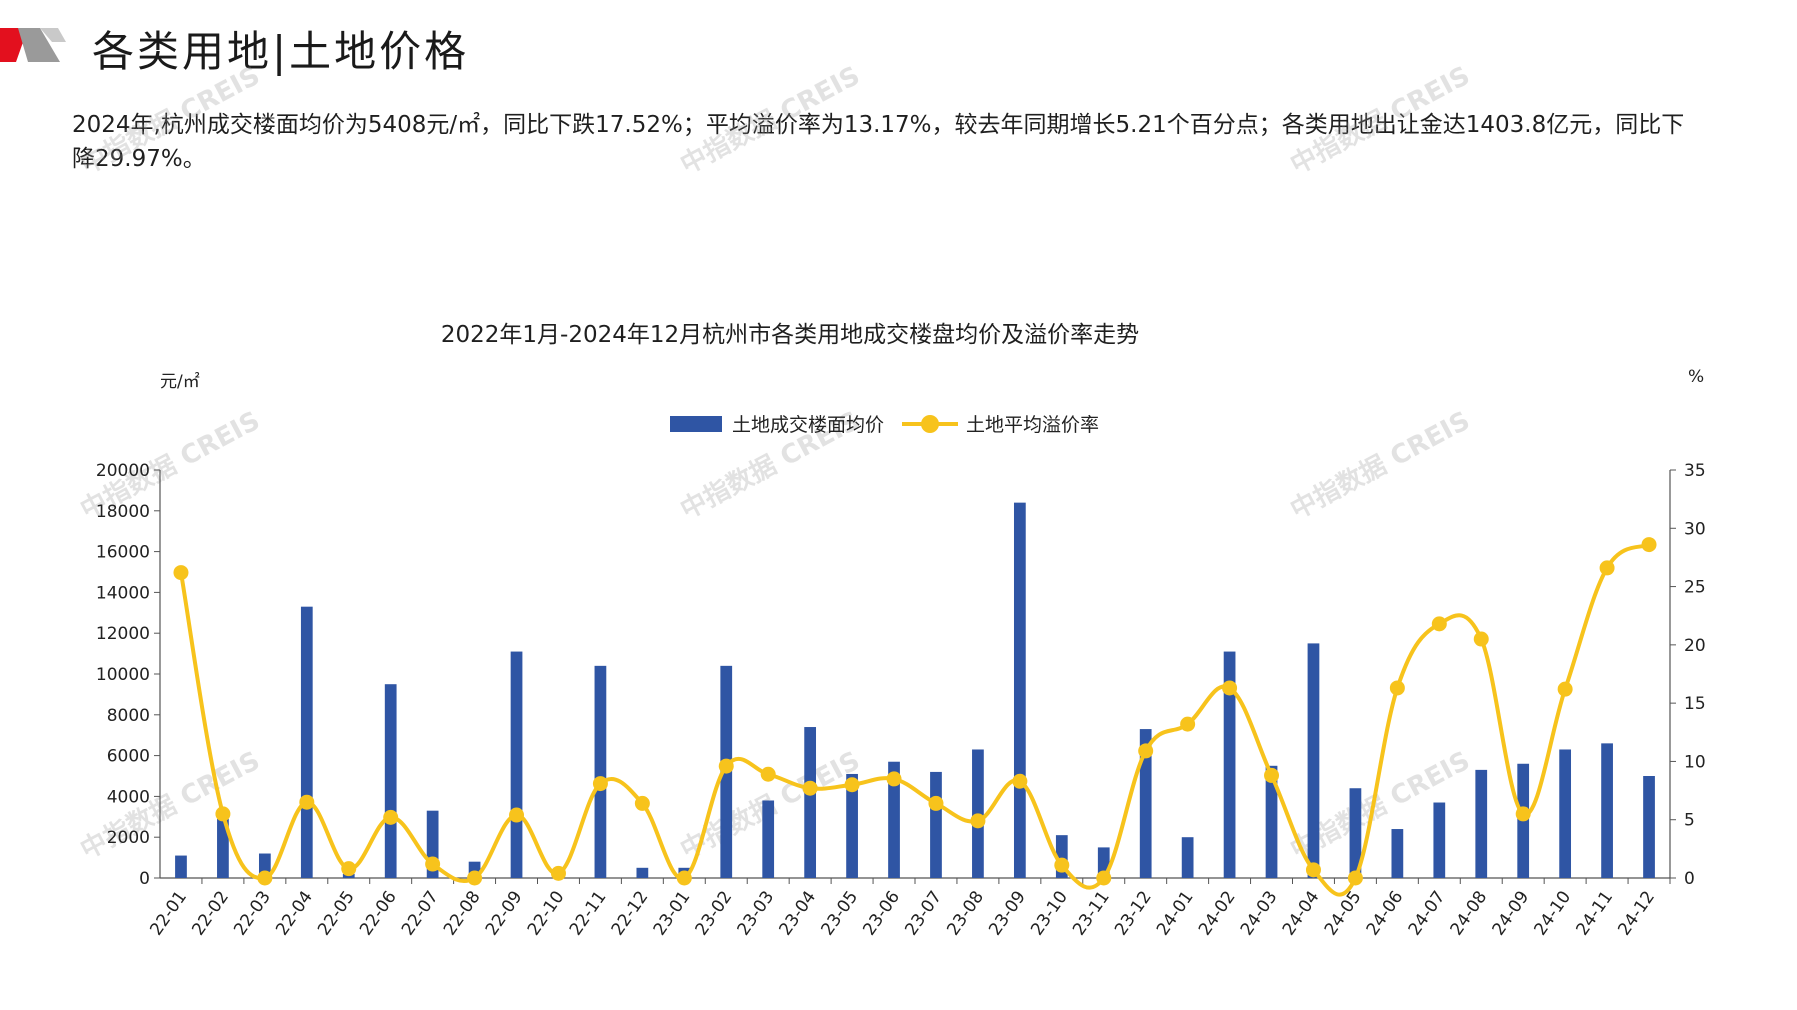  Describe the element at coordinates (546, 913) in the screenshot. I see `x-tick-label: 22-10` at that location.